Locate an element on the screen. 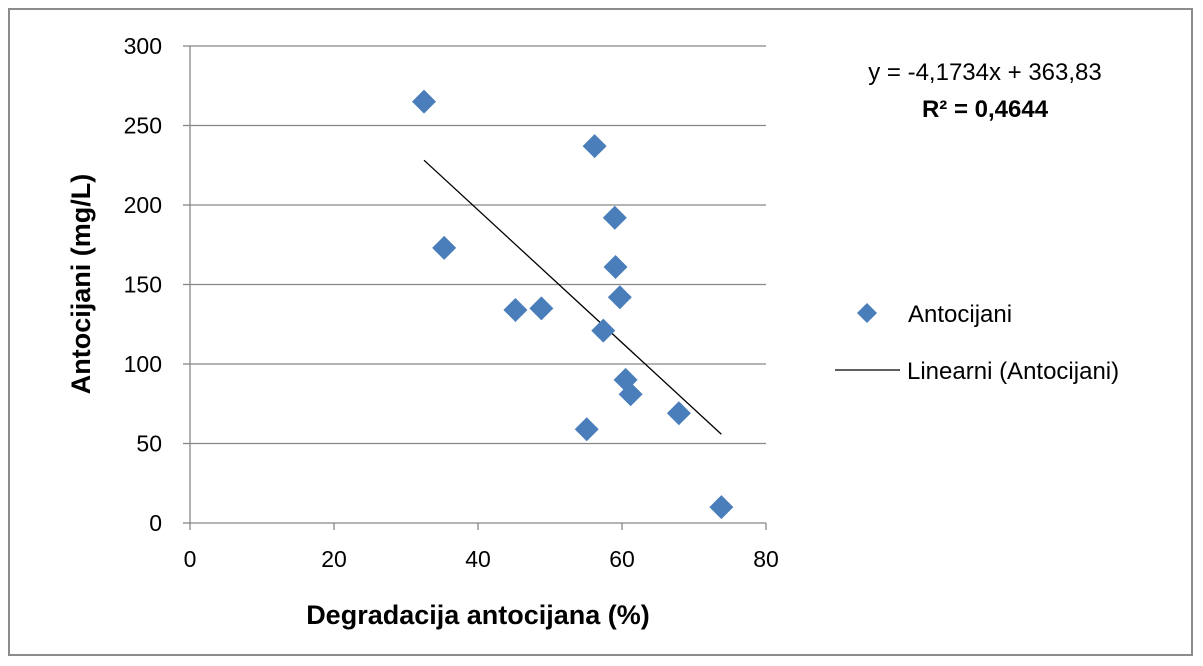 The height and width of the screenshot is (666, 1203). x-tick-label-60: 60 is located at coordinates (622, 559).